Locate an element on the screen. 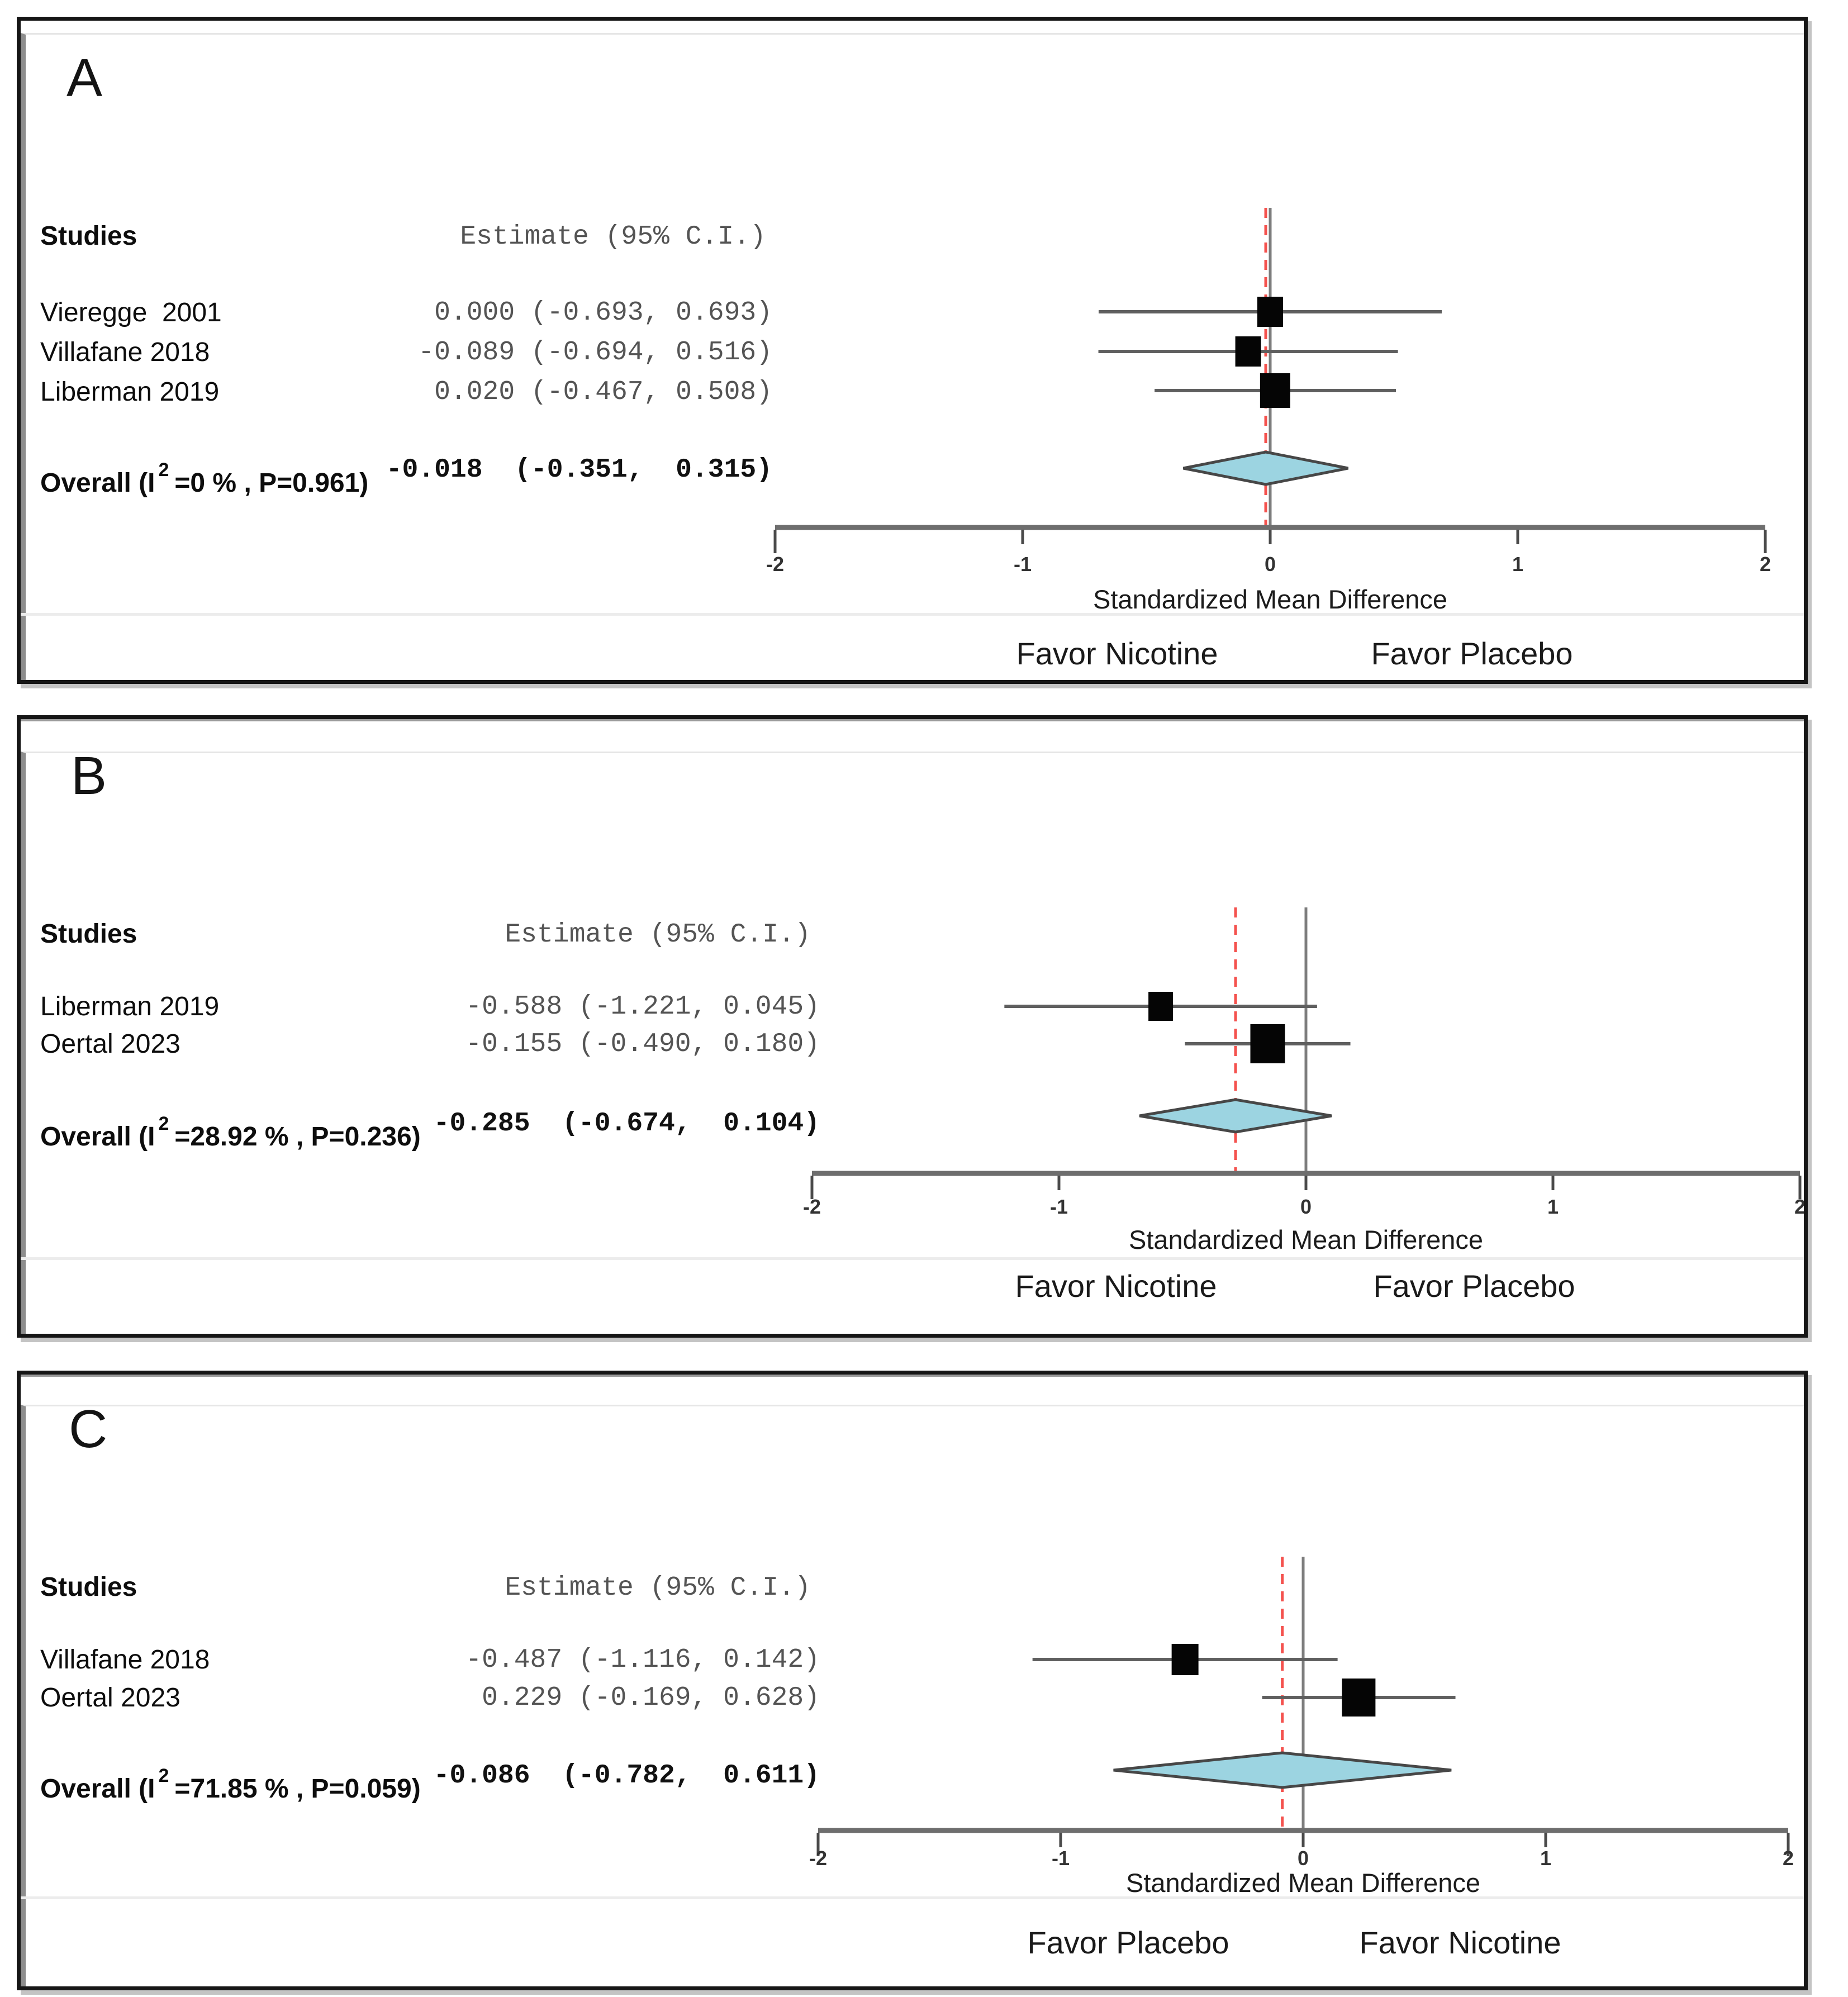 This screenshot has width=1848, height=1997. forest-plot-c: -2 -1 0 1 2 is located at coordinates (1301, 1713).